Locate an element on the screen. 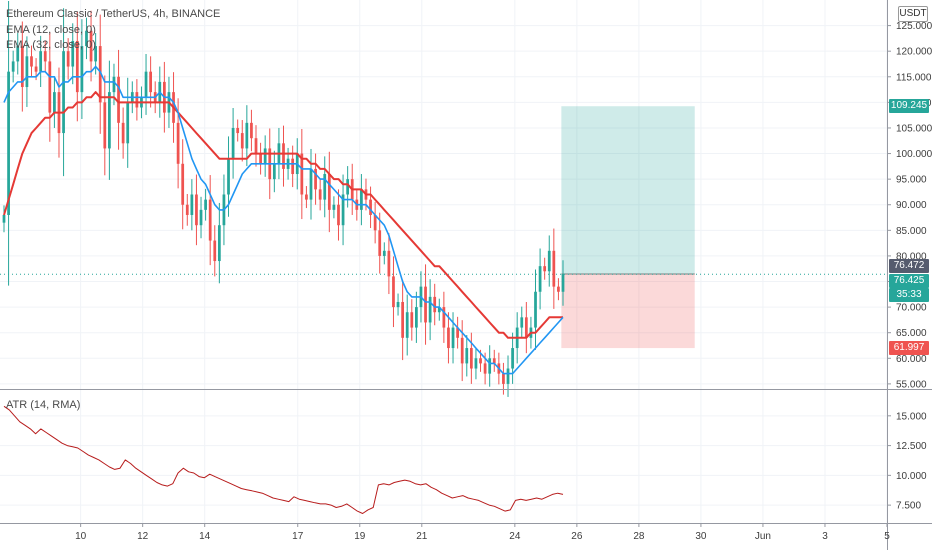 The image size is (932, 555). target-zone is located at coordinates (628, 190).